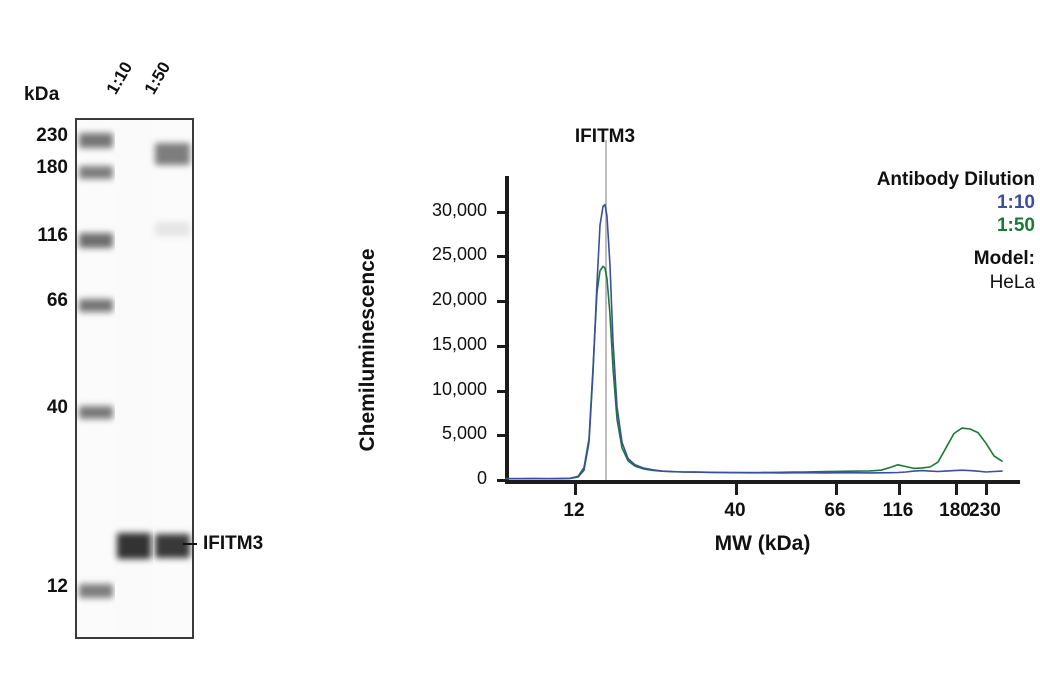 The height and width of the screenshot is (700, 1040). I want to click on blot-image, so click(134, 378).